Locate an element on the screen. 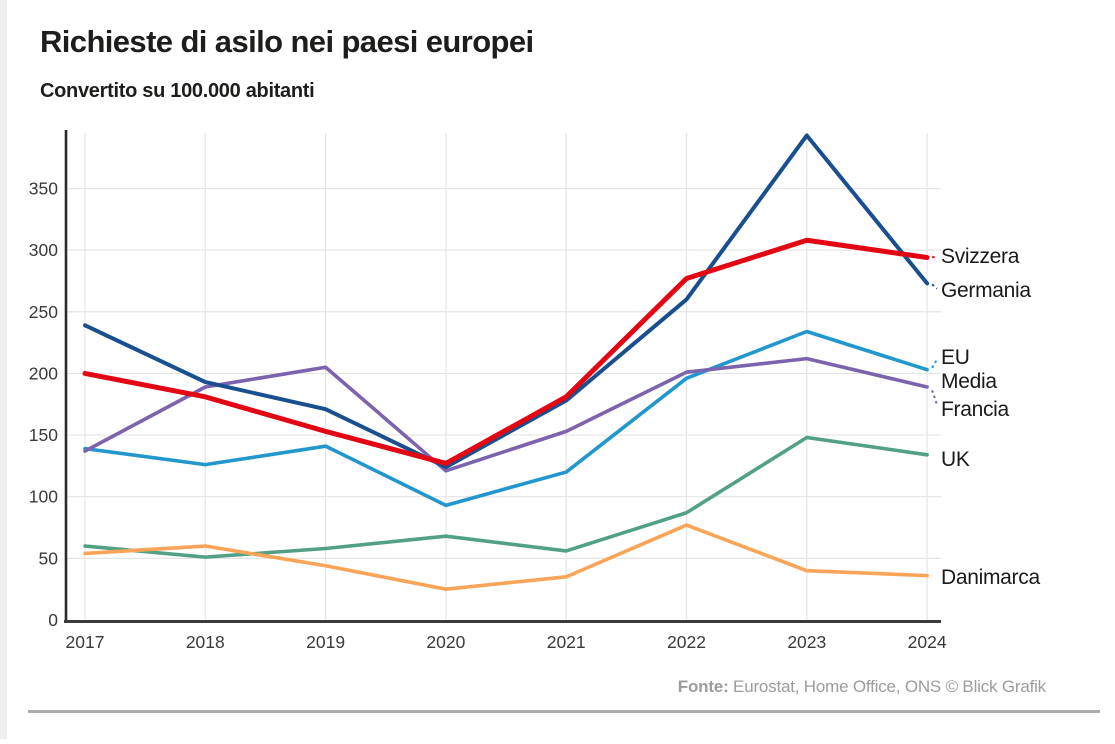 The width and height of the screenshot is (1115, 744). y-tick-label: 250 is located at coordinates (43, 312).